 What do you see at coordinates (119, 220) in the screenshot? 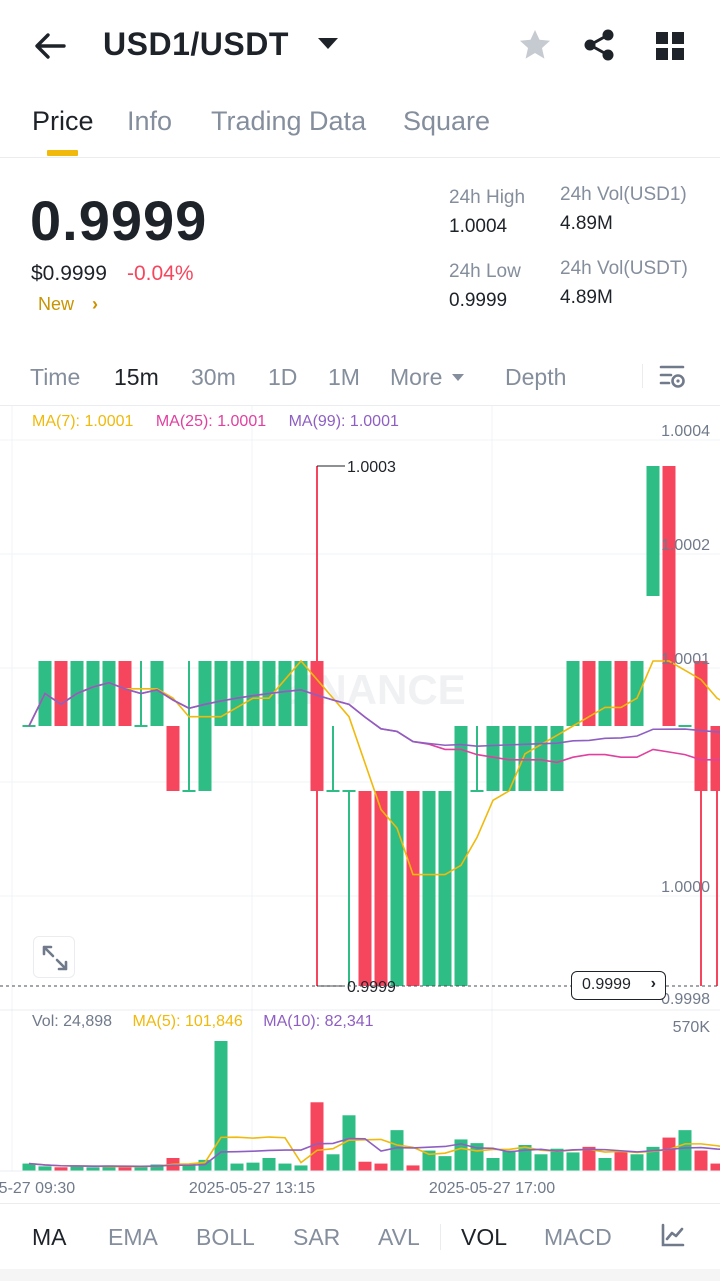
I see `last-price: 0.9999` at bounding box center [119, 220].